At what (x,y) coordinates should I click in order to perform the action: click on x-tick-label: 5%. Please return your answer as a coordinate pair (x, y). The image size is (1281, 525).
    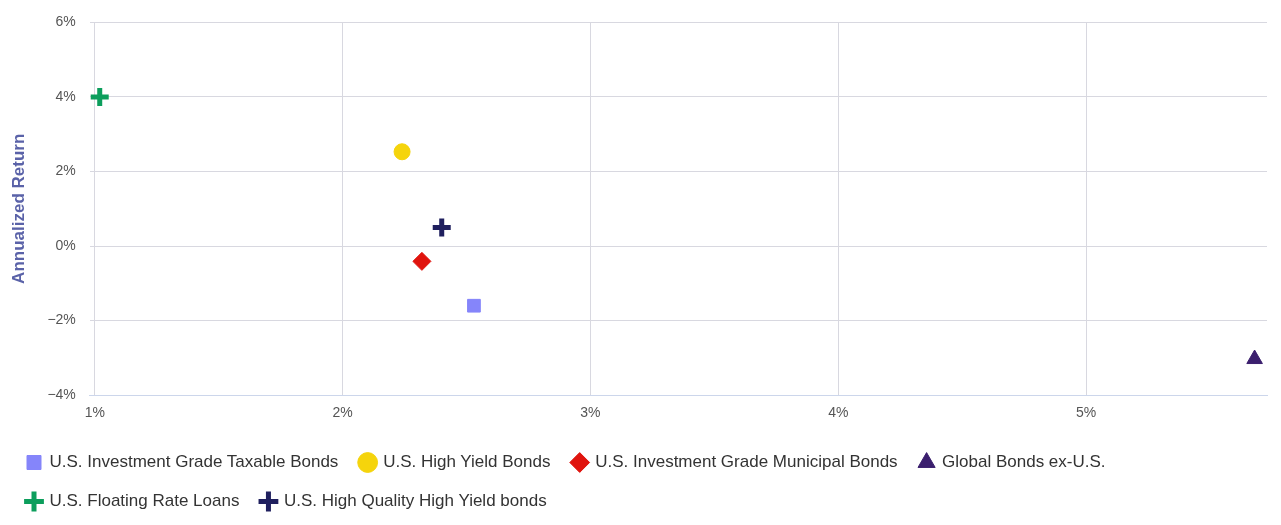
    Looking at the image, I should click on (1086, 412).